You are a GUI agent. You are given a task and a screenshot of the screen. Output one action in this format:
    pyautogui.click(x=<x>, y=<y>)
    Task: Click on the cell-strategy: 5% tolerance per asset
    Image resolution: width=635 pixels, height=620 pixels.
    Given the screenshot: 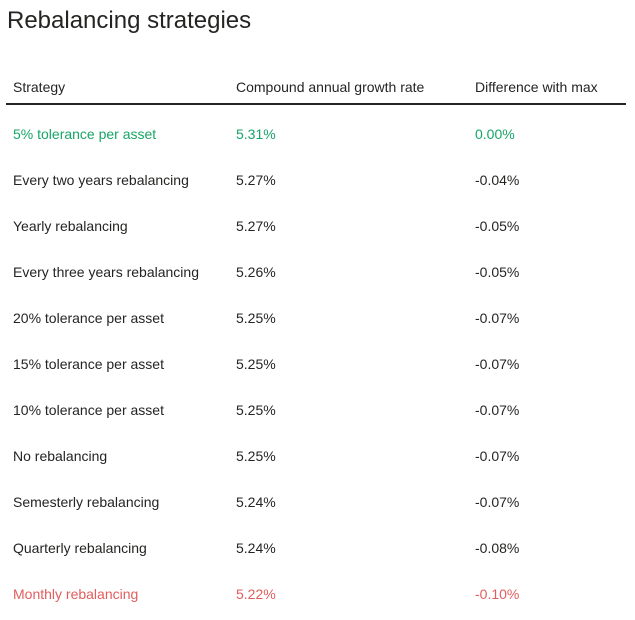 What is the action you would take?
    pyautogui.click(x=85, y=134)
    